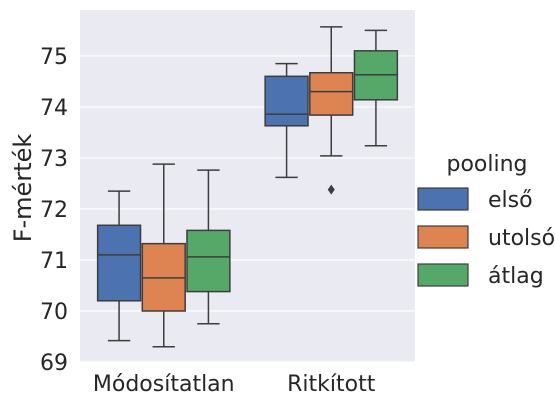  I want to click on y-tick-label-74: 74, so click(54, 108).